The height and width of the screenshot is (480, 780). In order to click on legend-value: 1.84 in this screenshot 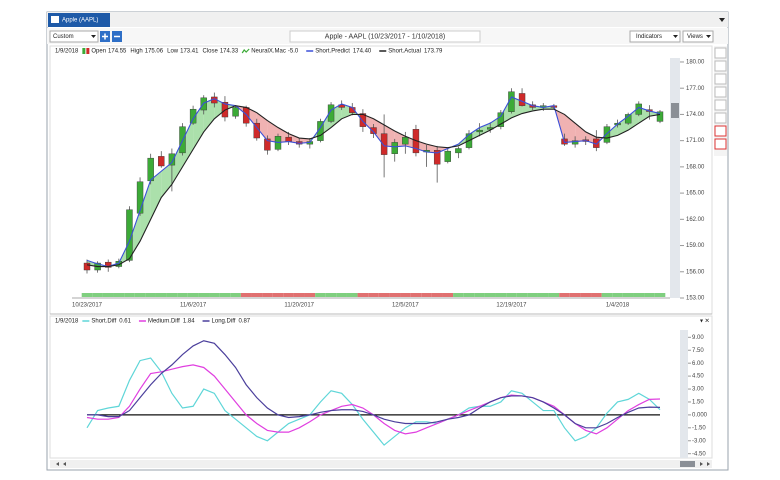, I will do `click(189, 322)`.